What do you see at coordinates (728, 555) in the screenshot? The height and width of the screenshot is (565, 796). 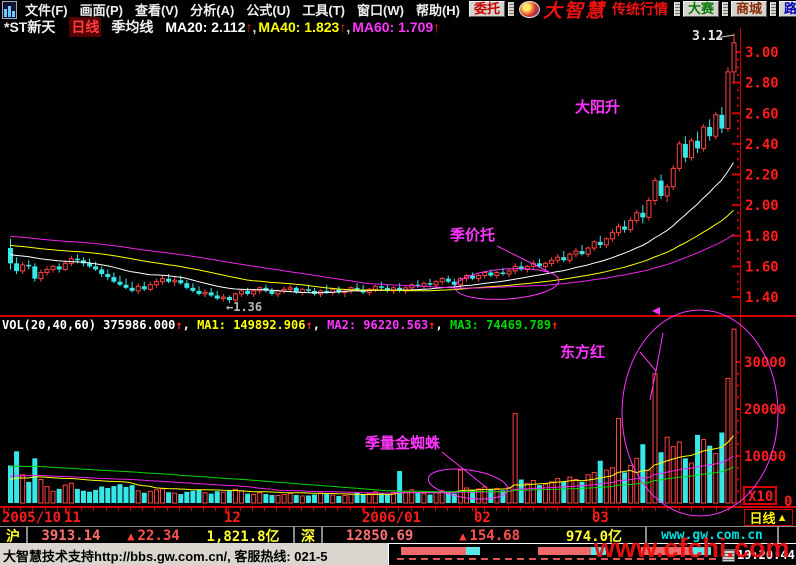 I see `status-panel-icon` at bounding box center [728, 555].